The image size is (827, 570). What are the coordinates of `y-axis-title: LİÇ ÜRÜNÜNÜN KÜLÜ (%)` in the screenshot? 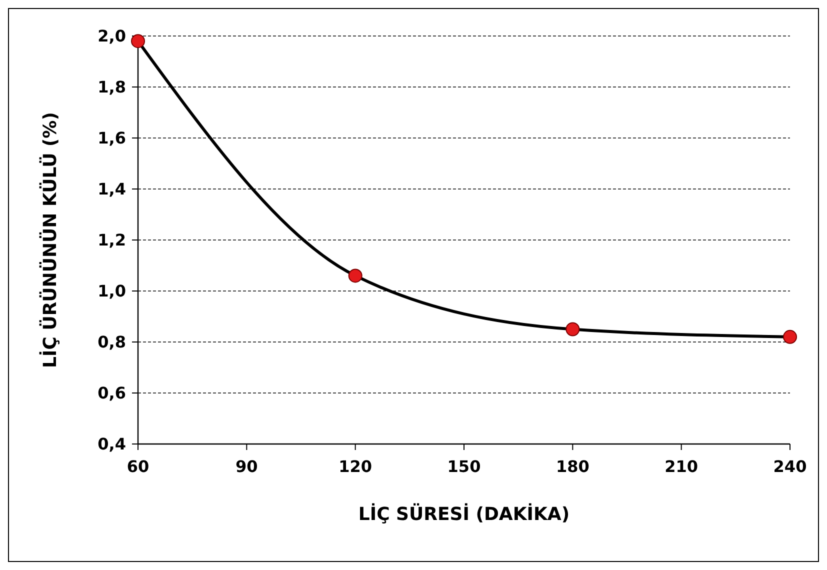 It's located at (50, 240).